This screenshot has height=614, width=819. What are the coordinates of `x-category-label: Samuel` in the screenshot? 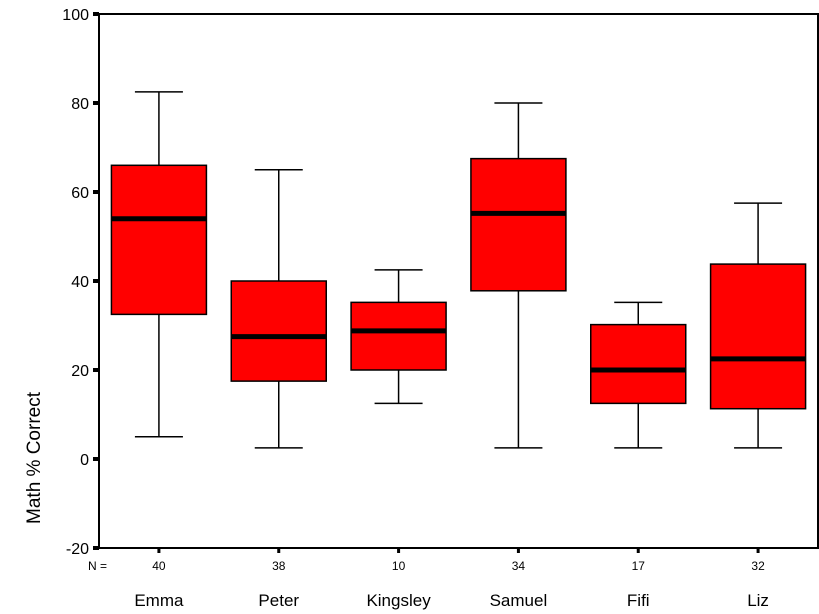 It's located at (519, 600).